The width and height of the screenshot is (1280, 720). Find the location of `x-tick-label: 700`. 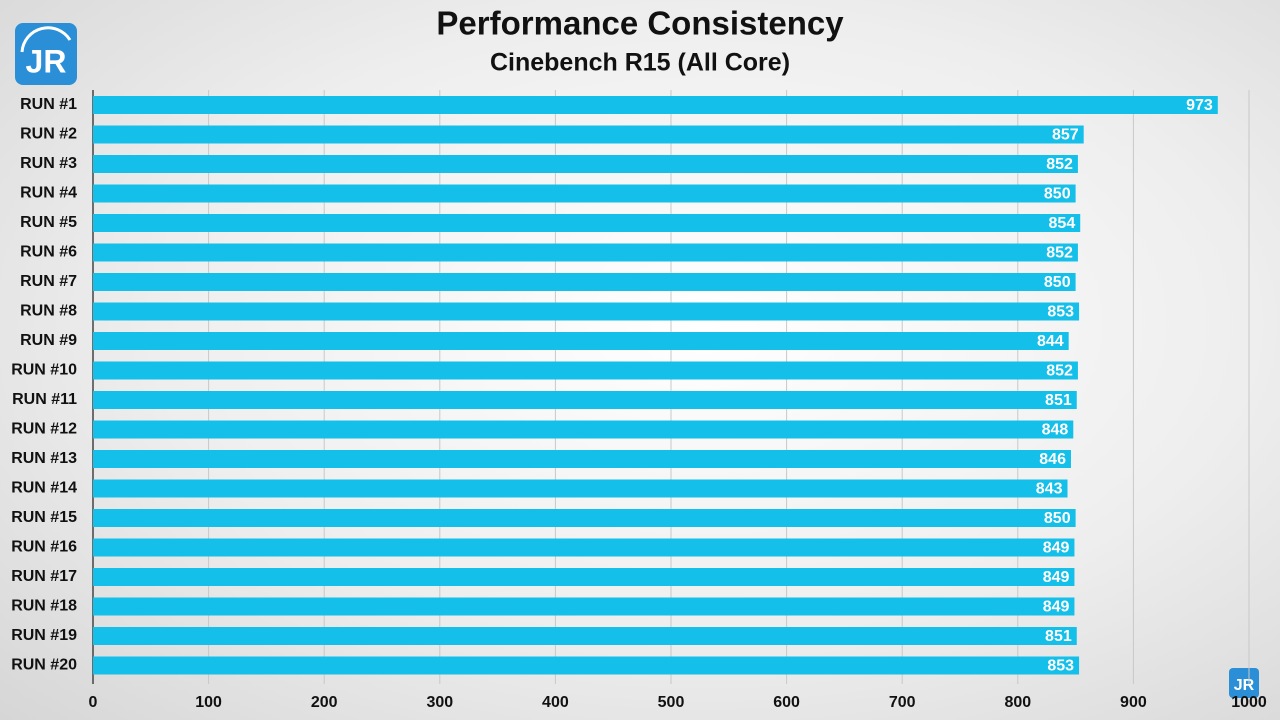

x-tick-label: 700 is located at coordinates (902, 702).